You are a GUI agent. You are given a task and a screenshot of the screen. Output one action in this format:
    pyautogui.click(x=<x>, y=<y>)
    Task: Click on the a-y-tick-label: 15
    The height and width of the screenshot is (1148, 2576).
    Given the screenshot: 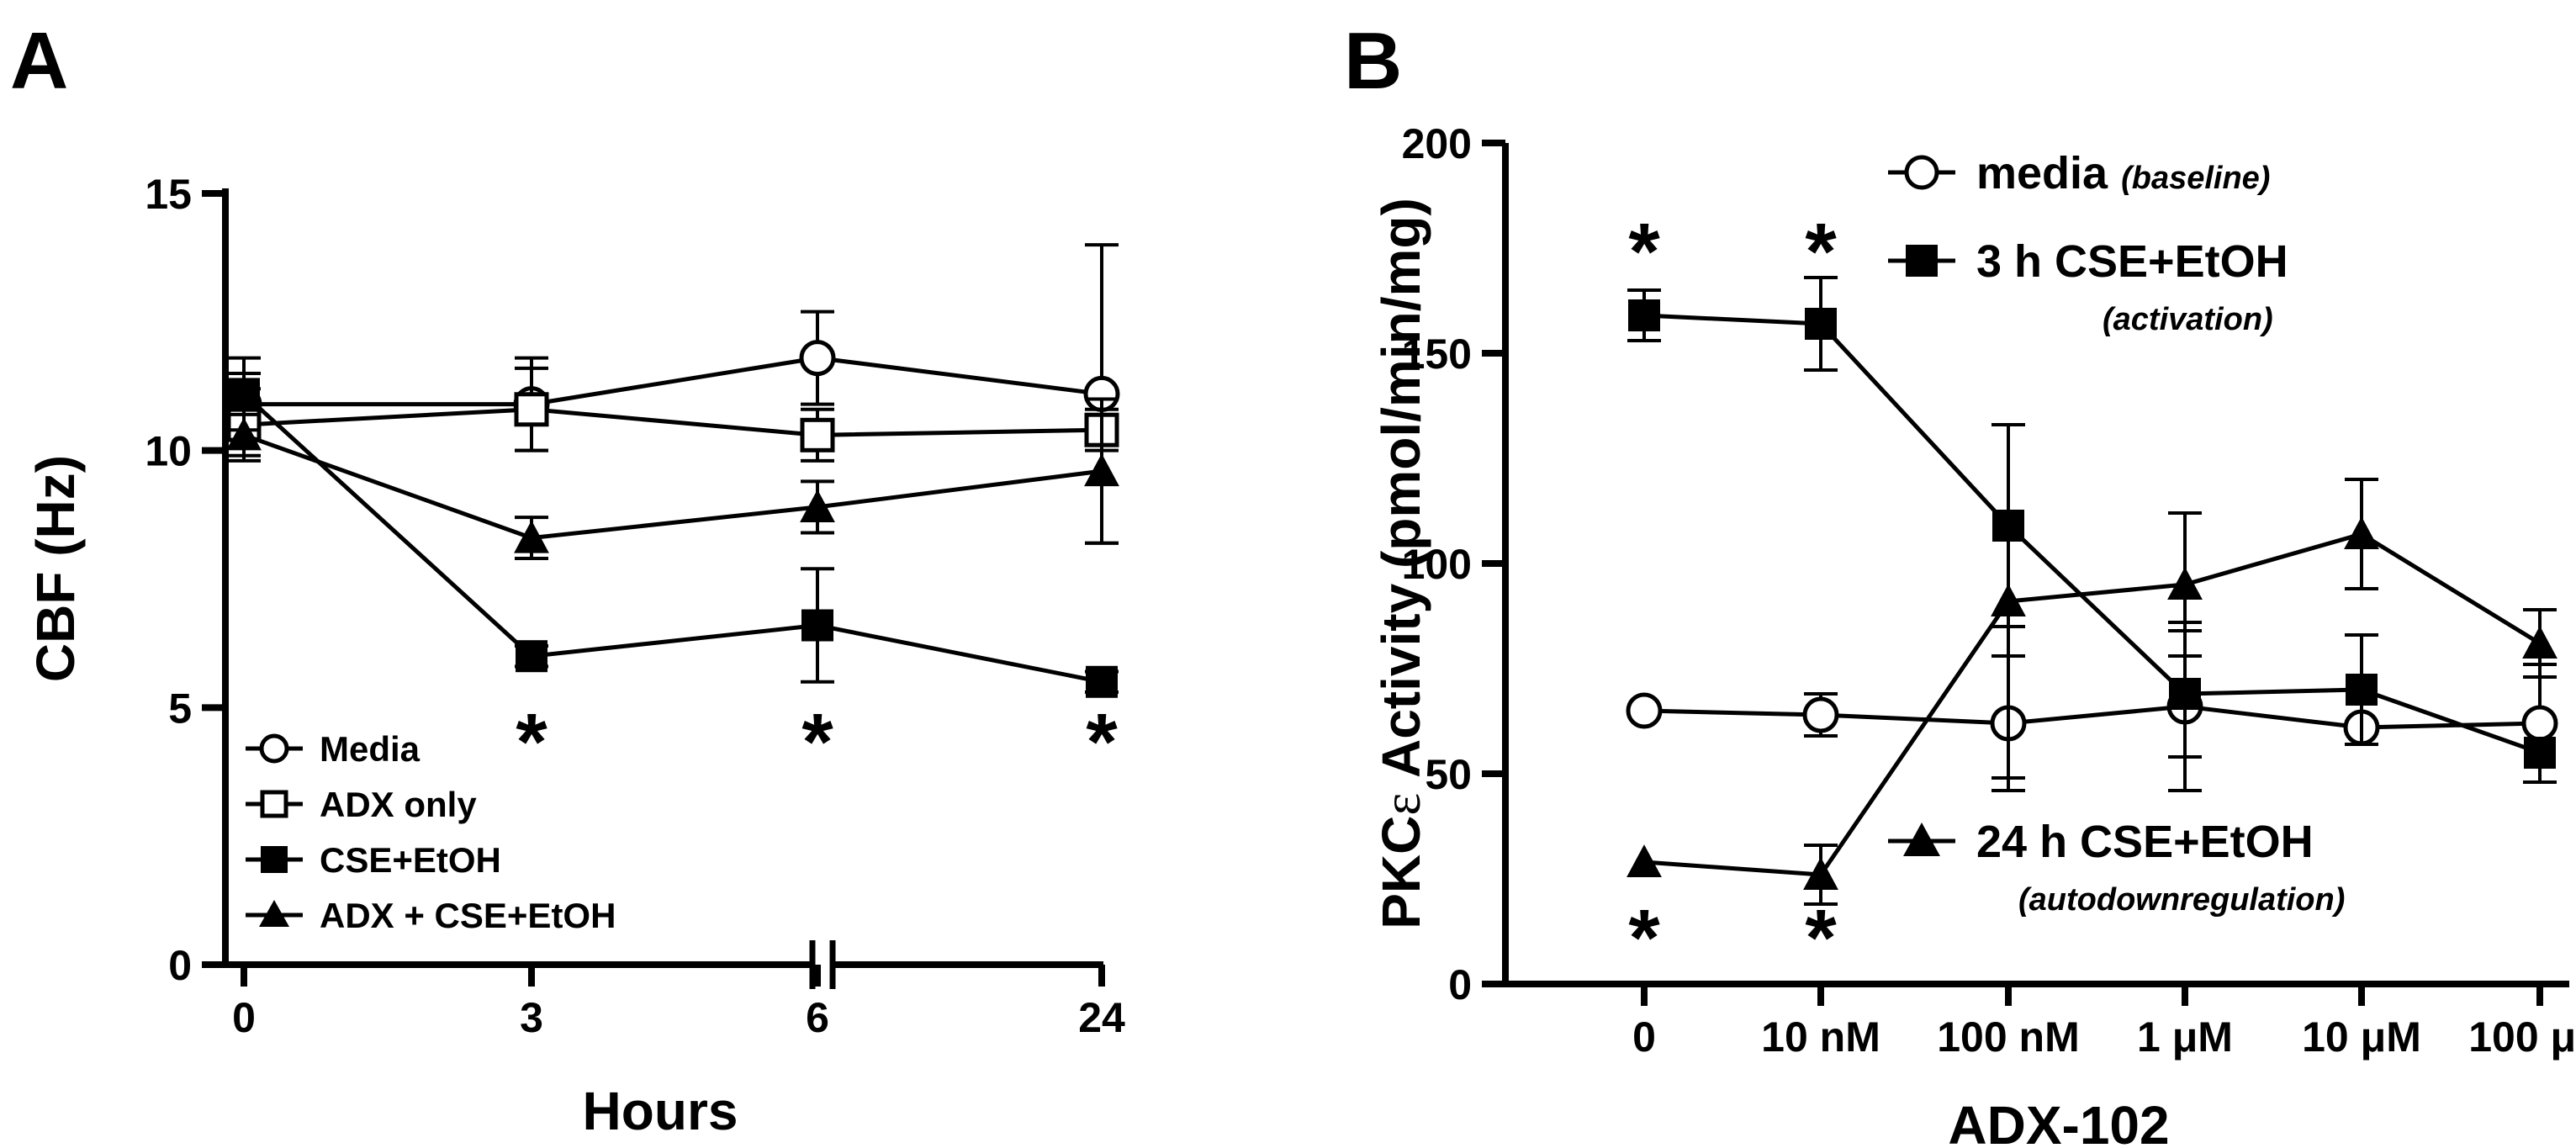 What is the action you would take?
    pyautogui.click(x=168, y=194)
    